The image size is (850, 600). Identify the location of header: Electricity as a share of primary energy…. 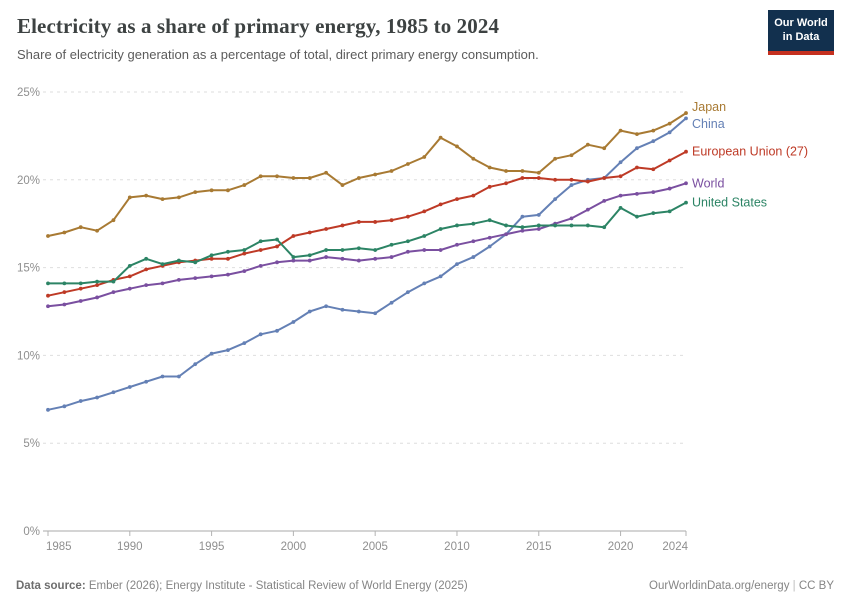
(425, 38).